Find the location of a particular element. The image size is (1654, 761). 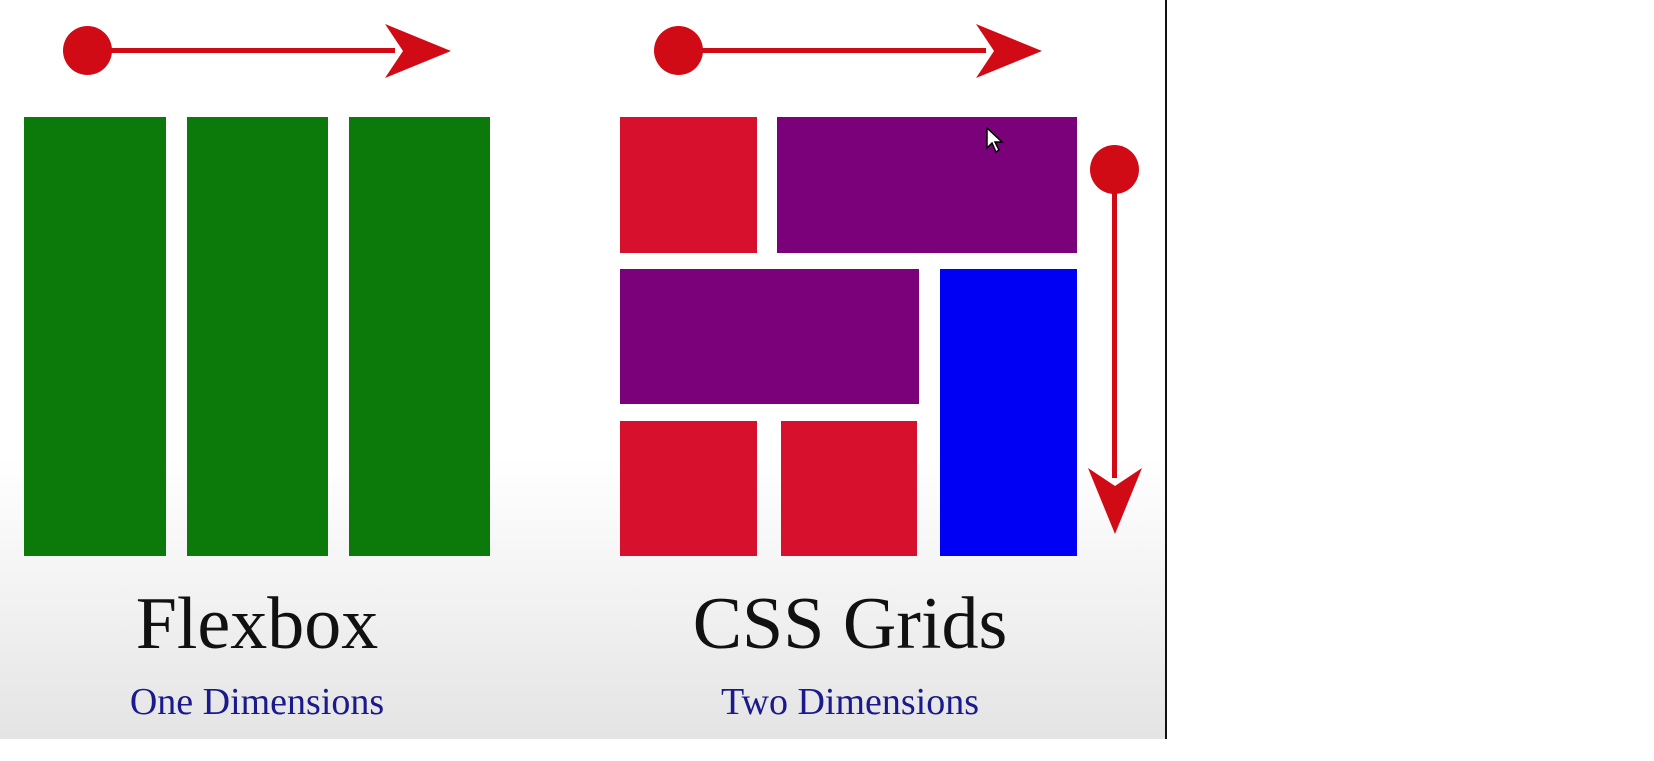

grid-arrow-start-dot is located at coordinates (678, 50).